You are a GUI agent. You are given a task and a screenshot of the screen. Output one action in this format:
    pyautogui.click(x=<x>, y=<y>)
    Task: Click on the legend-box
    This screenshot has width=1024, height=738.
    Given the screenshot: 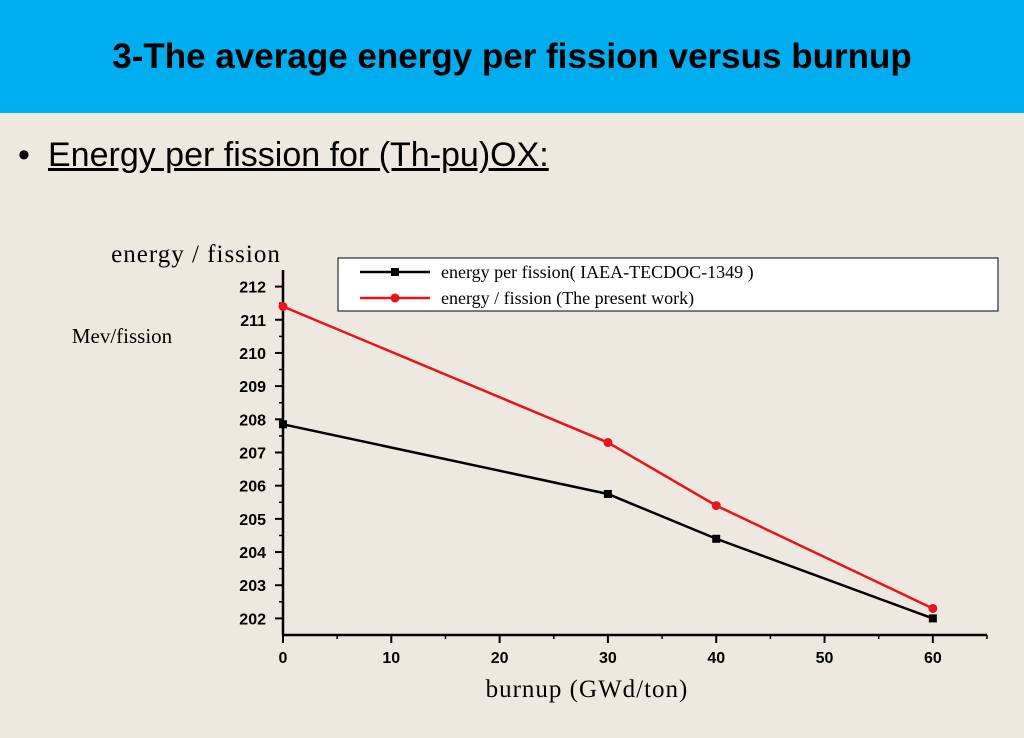 What is the action you would take?
    pyautogui.click(x=668, y=284)
    